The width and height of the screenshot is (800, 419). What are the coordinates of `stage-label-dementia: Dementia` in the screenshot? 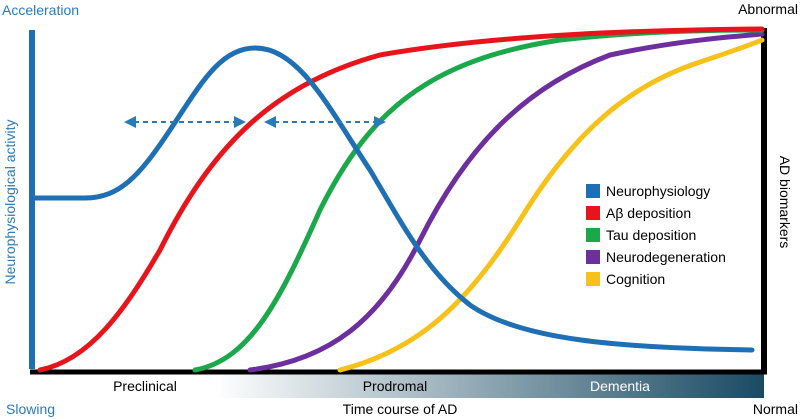 It's located at (620, 386).